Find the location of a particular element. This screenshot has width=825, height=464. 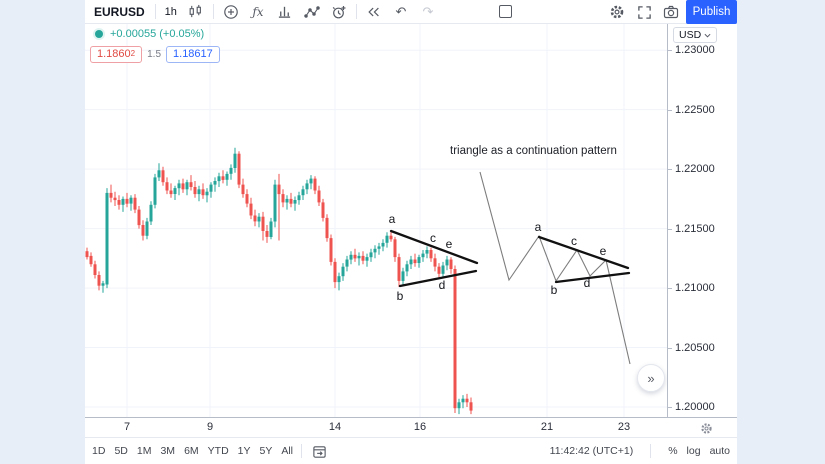

pattern-markers-icon is located at coordinates (312, 12).